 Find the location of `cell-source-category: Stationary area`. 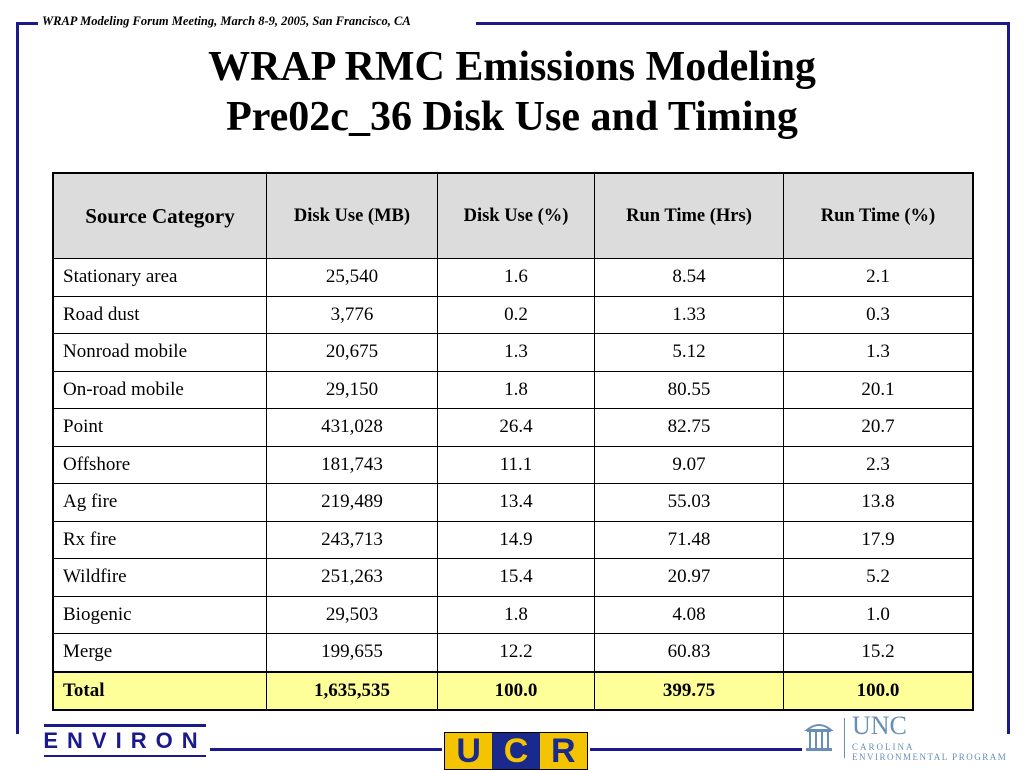

cell-source-category: Stationary area is located at coordinates (159, 277).